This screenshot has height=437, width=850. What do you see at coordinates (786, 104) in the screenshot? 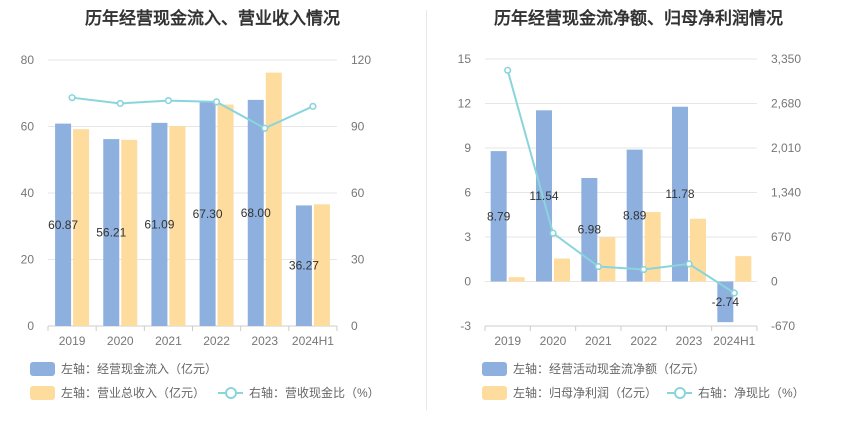
I see `right-axis-tick-label: 2,680` at bounding box center [786, 104].